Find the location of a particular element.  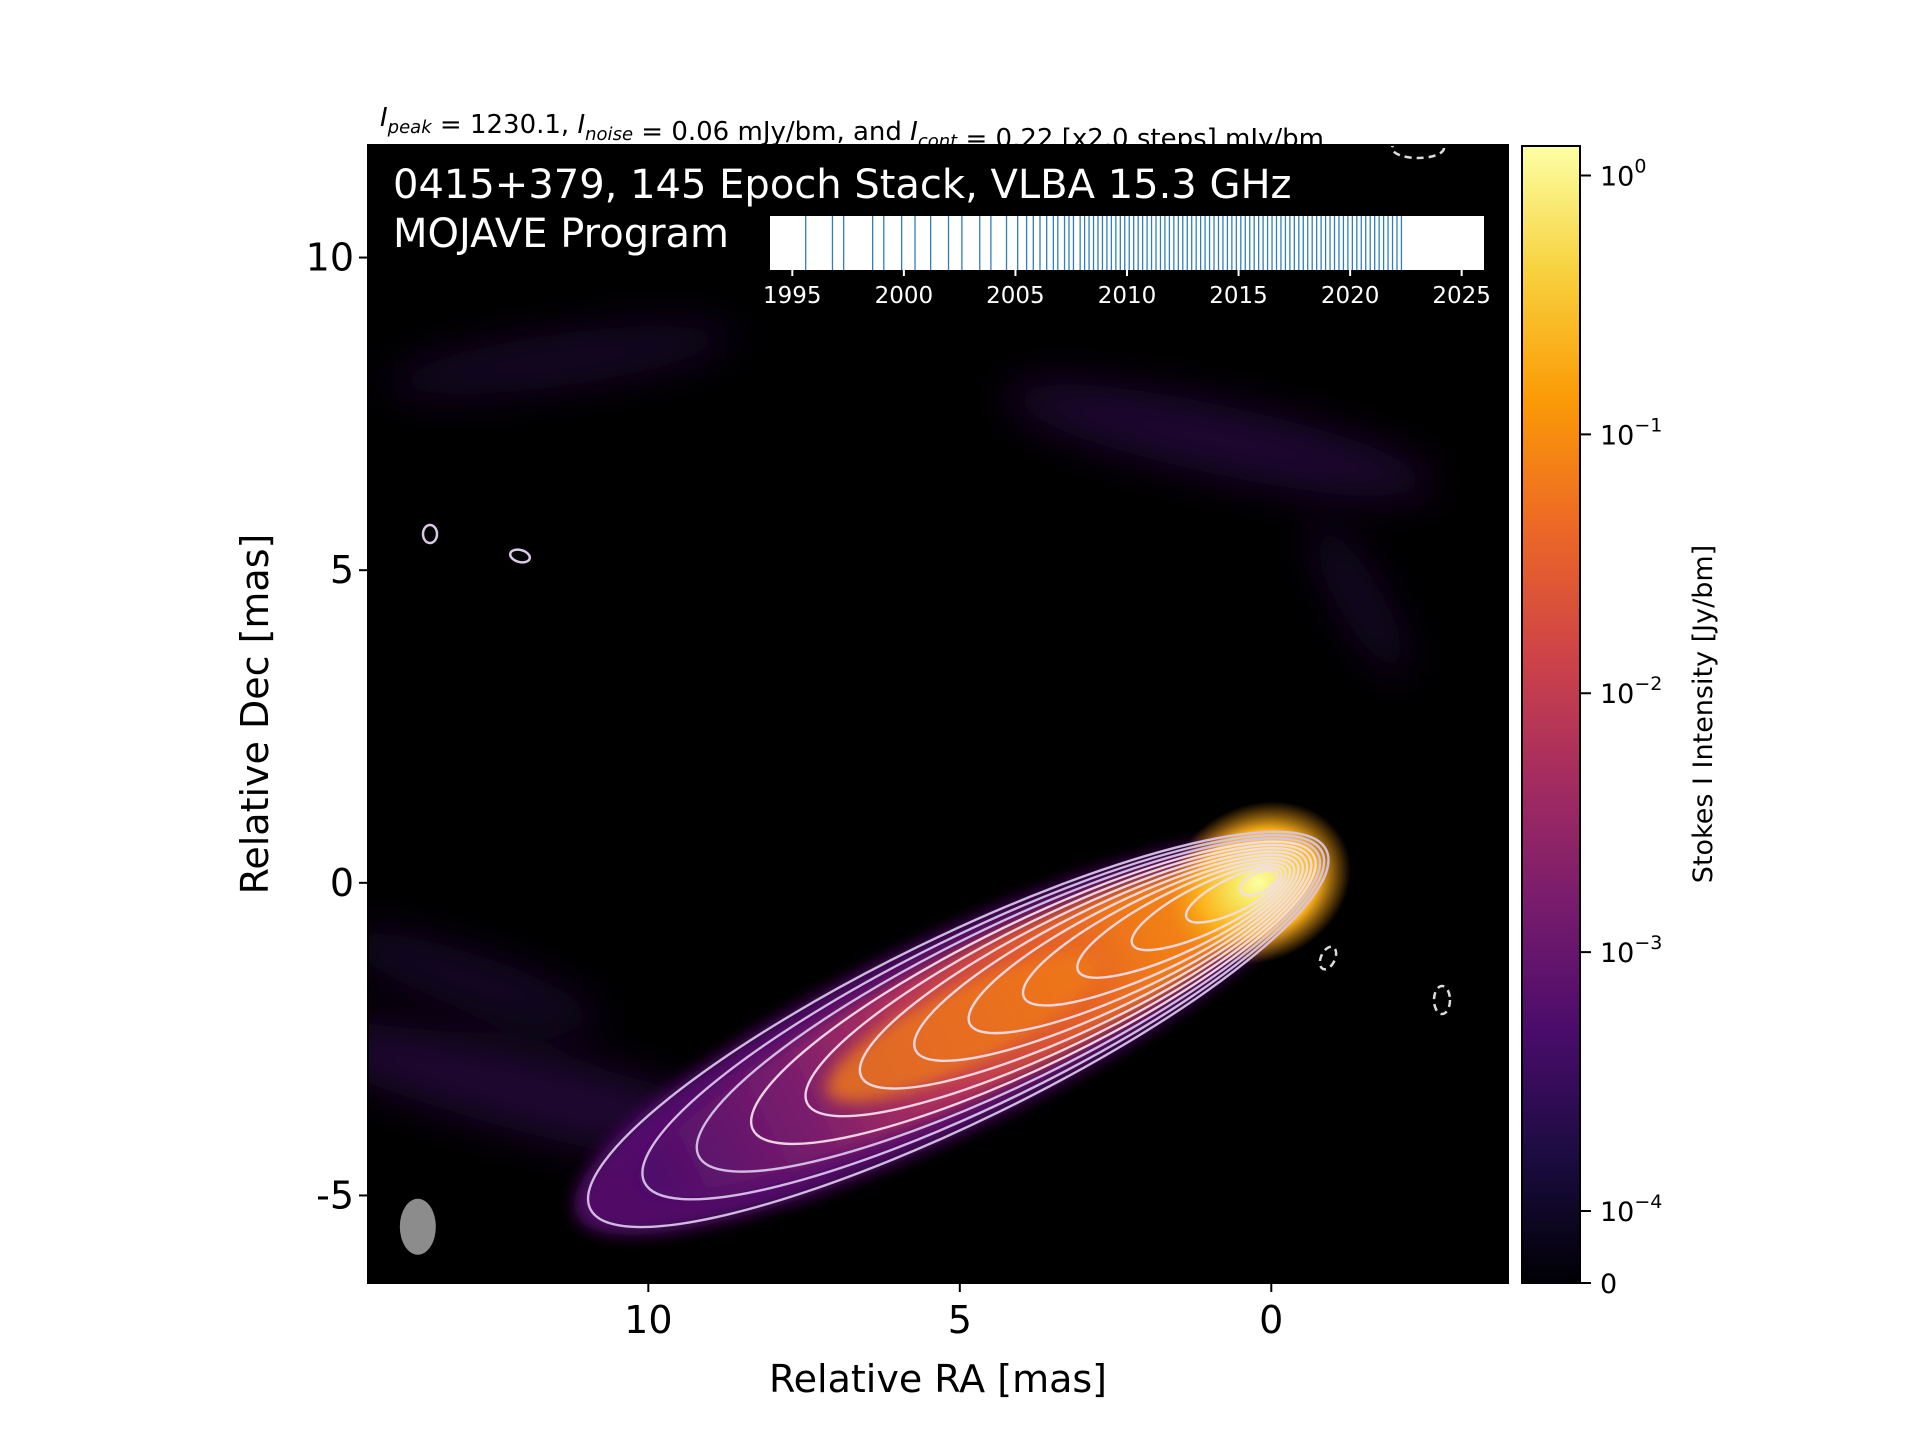

y-tick-label: 5 is located at coordinates (342, 570).